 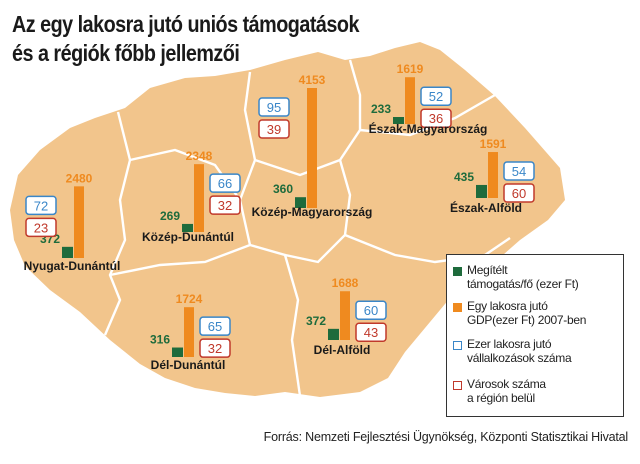 I want to click on region-label-eszak-magyarorszag: Észak-Magyarország, so click(x=428, y=128).